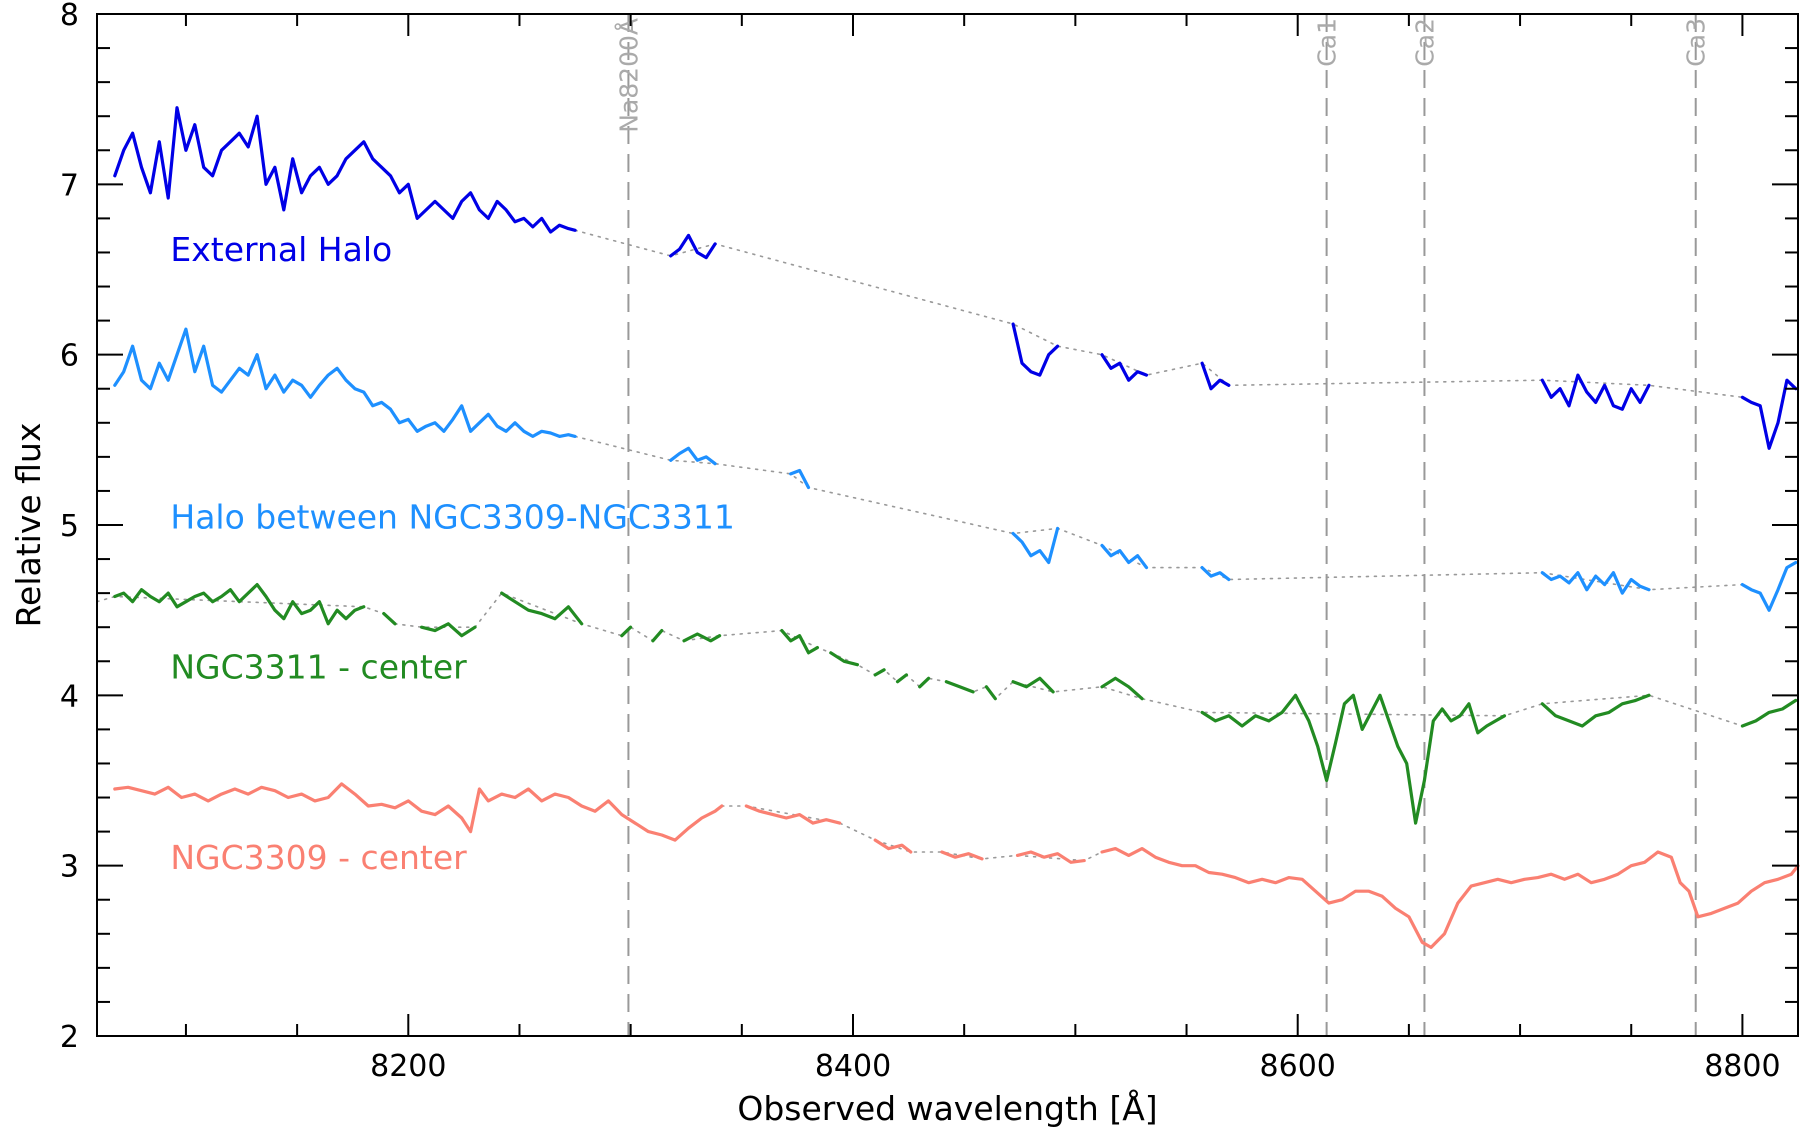  I want to click on series-label-ngc3309-center: NGC3309 - center, so click(318, 857).